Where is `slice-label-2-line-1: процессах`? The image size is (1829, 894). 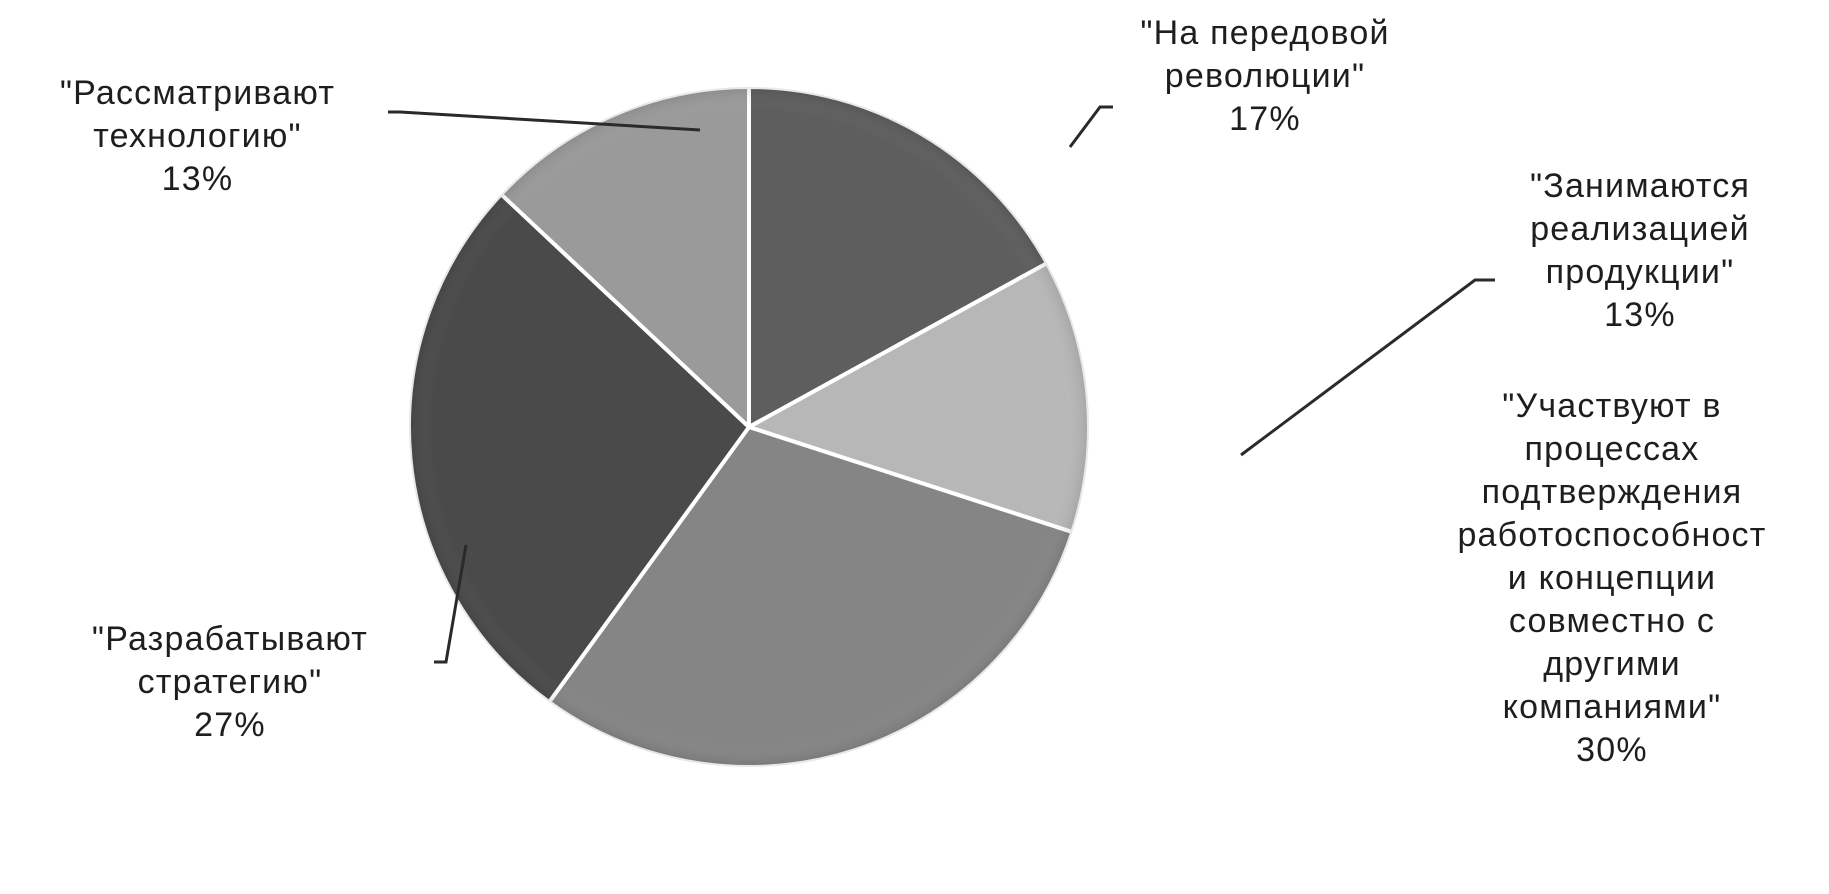
slice-label-2-line-1: процессах is located at coordinates (1612, 449).